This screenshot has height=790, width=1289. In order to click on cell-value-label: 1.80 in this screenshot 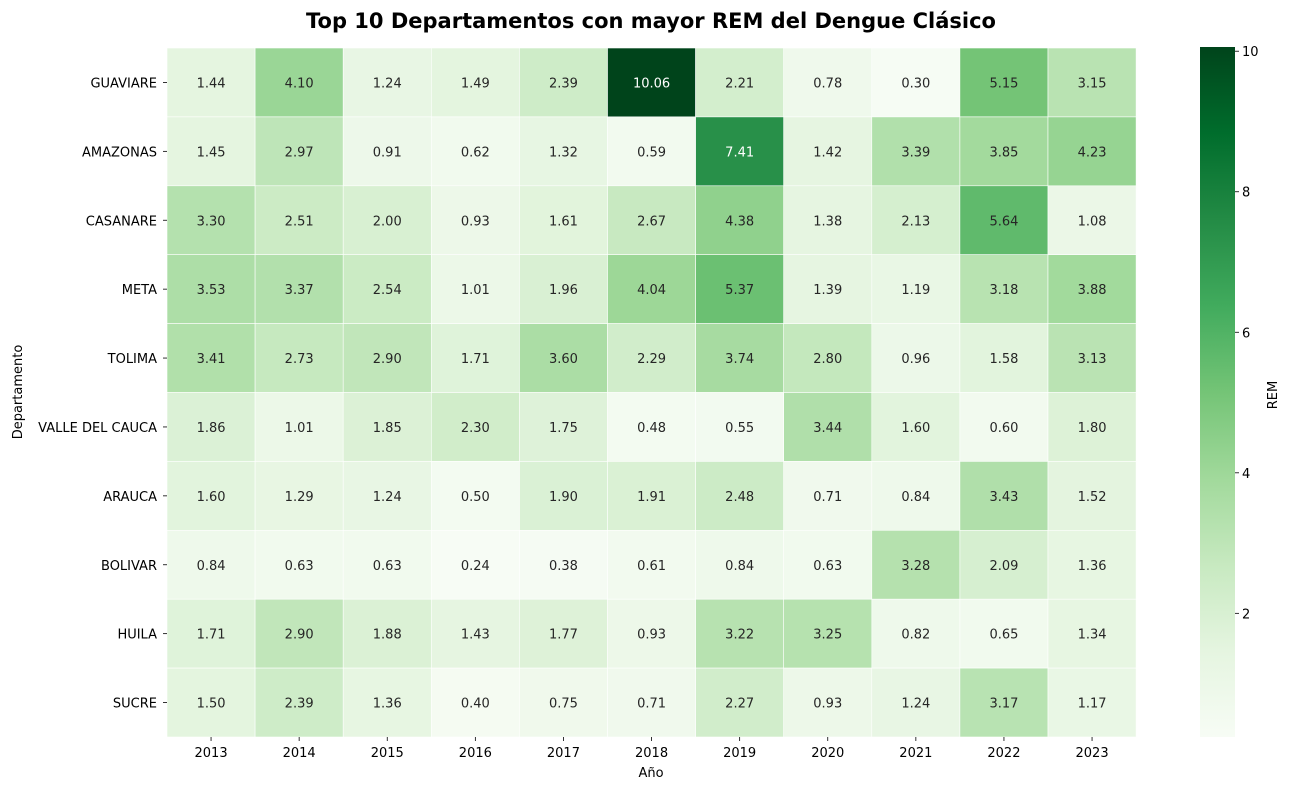, I will do `click(1092, 428)`.